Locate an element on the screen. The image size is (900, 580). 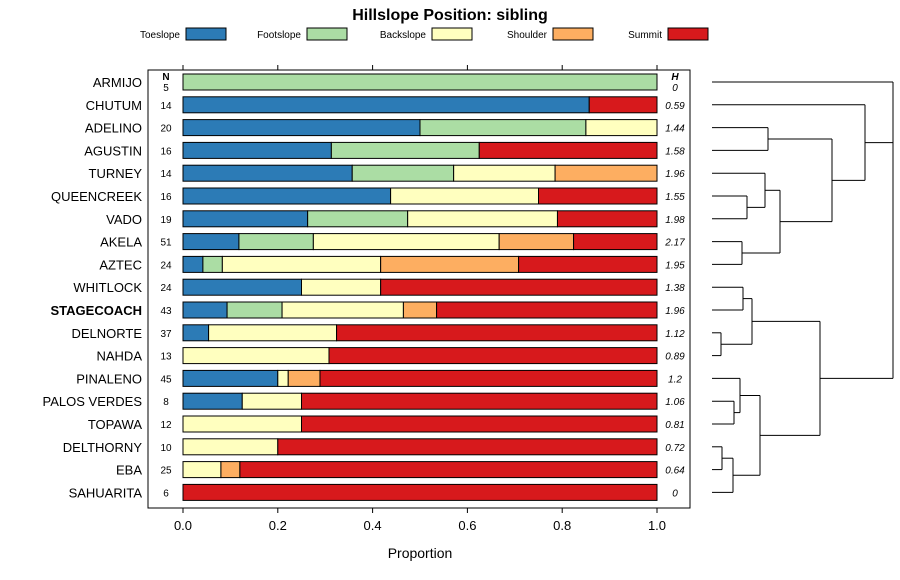
bar-turney-toeslope is located at coordinates (267, 173).